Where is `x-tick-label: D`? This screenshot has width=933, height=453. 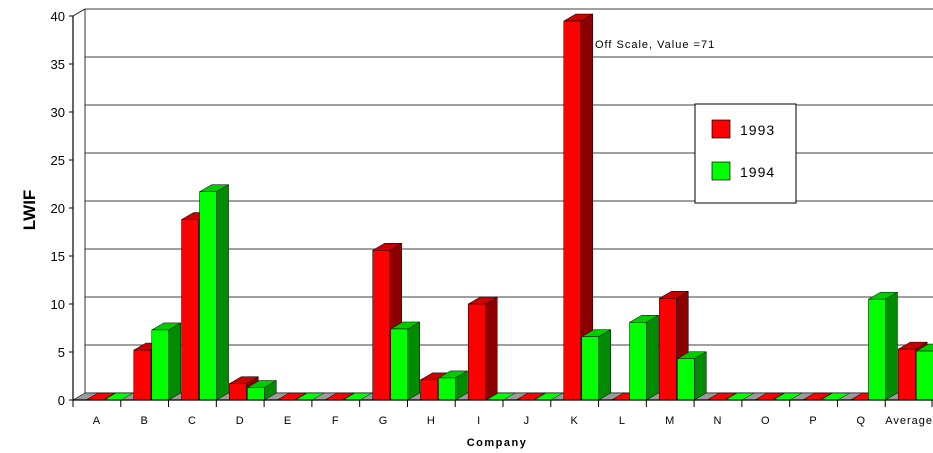
x-tick-label: D is located at coordinates (240, 421).